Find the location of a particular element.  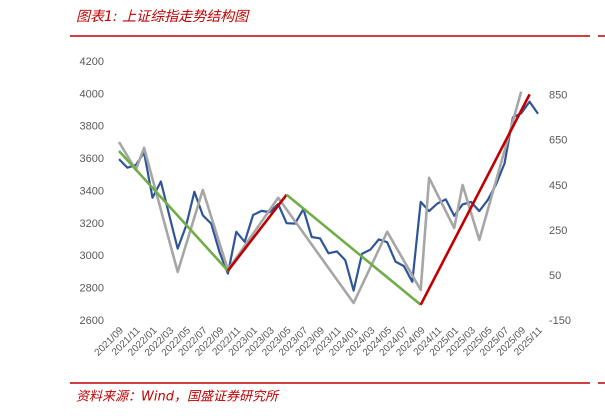

y2-tick-label: -150 is located at coordinates (560, 321).